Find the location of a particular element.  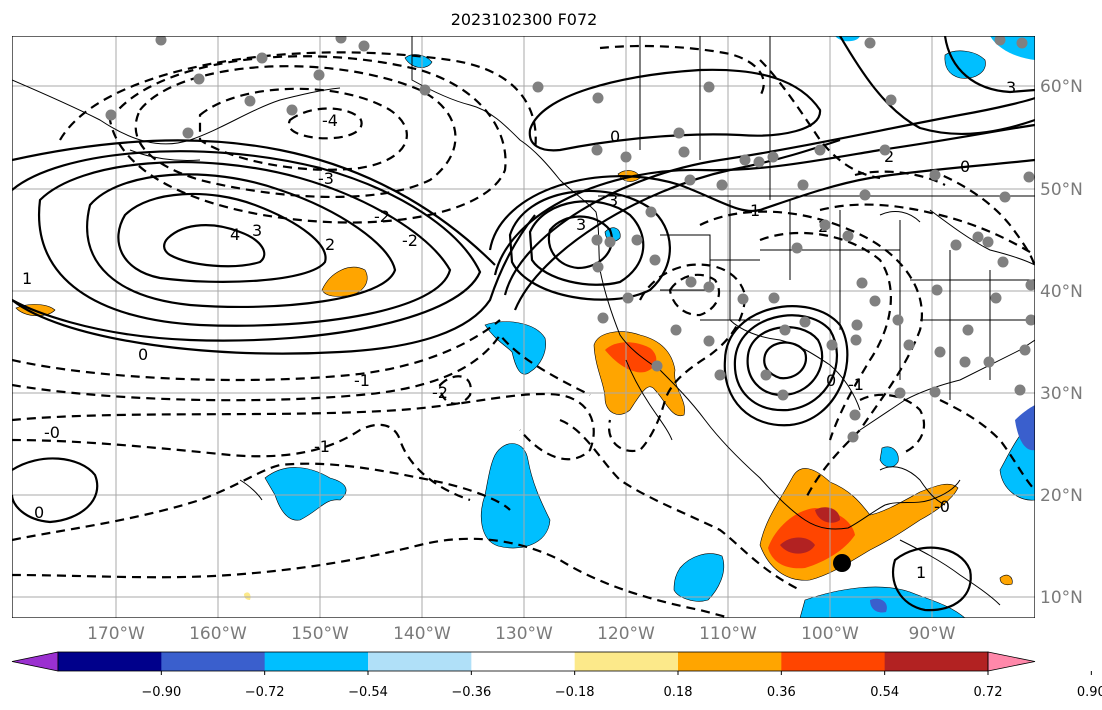

contour-label: -4 is located at coordinates (330, 120).